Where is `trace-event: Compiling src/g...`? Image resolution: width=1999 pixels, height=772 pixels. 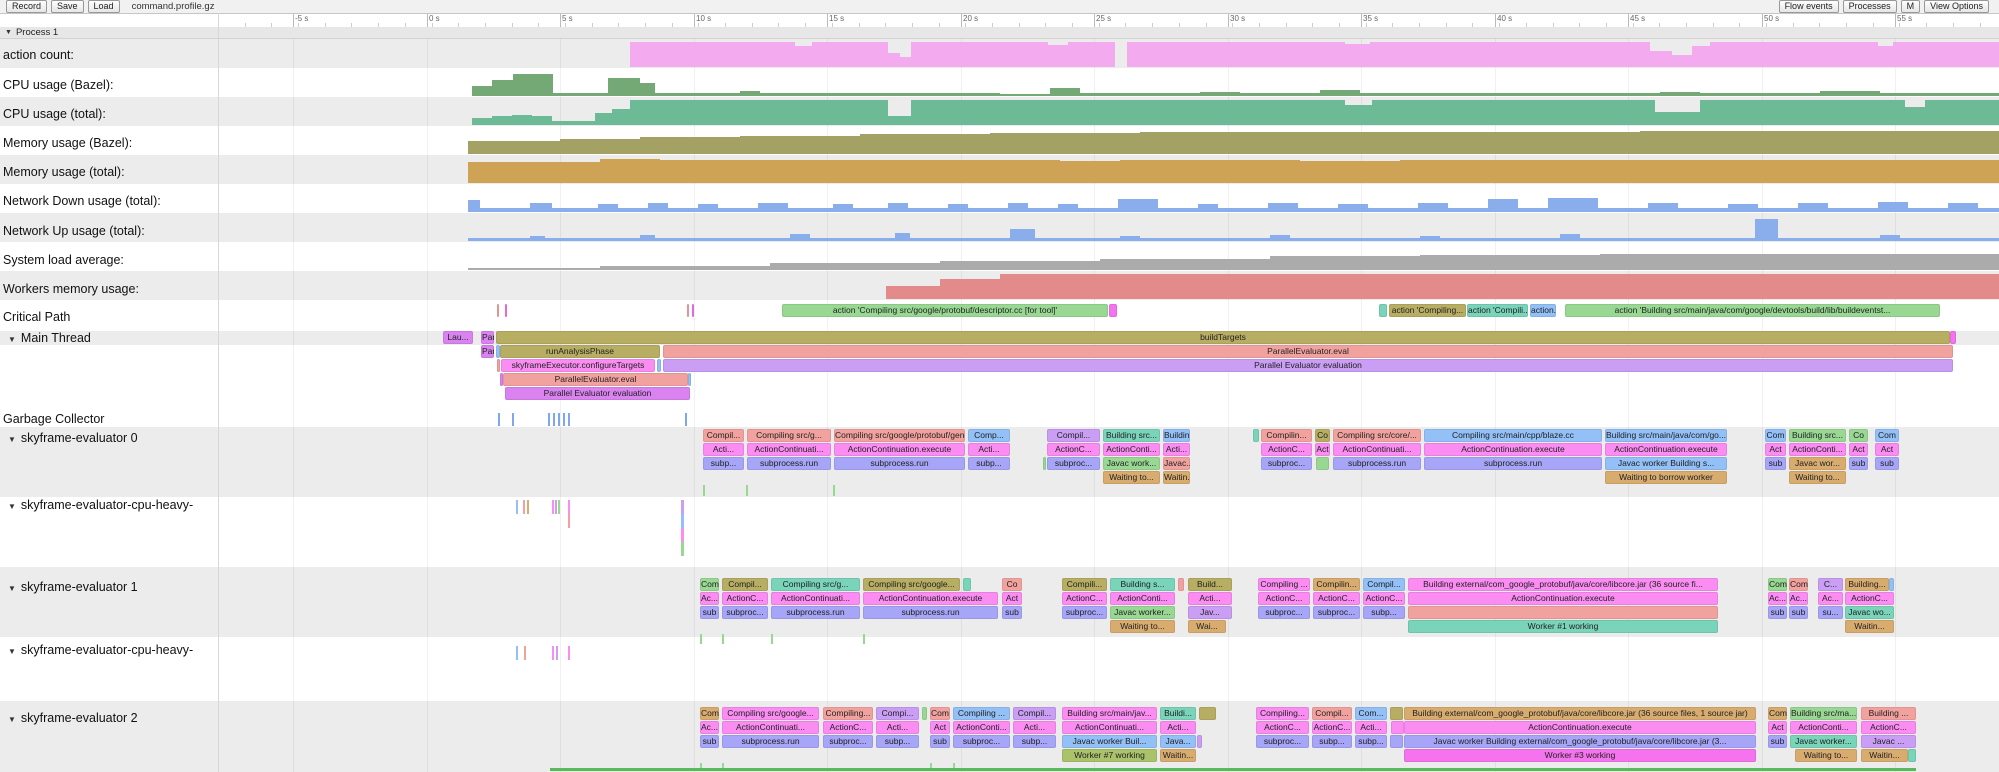 trace-event: Compiling src/g... is located at coordinates (789, 435).